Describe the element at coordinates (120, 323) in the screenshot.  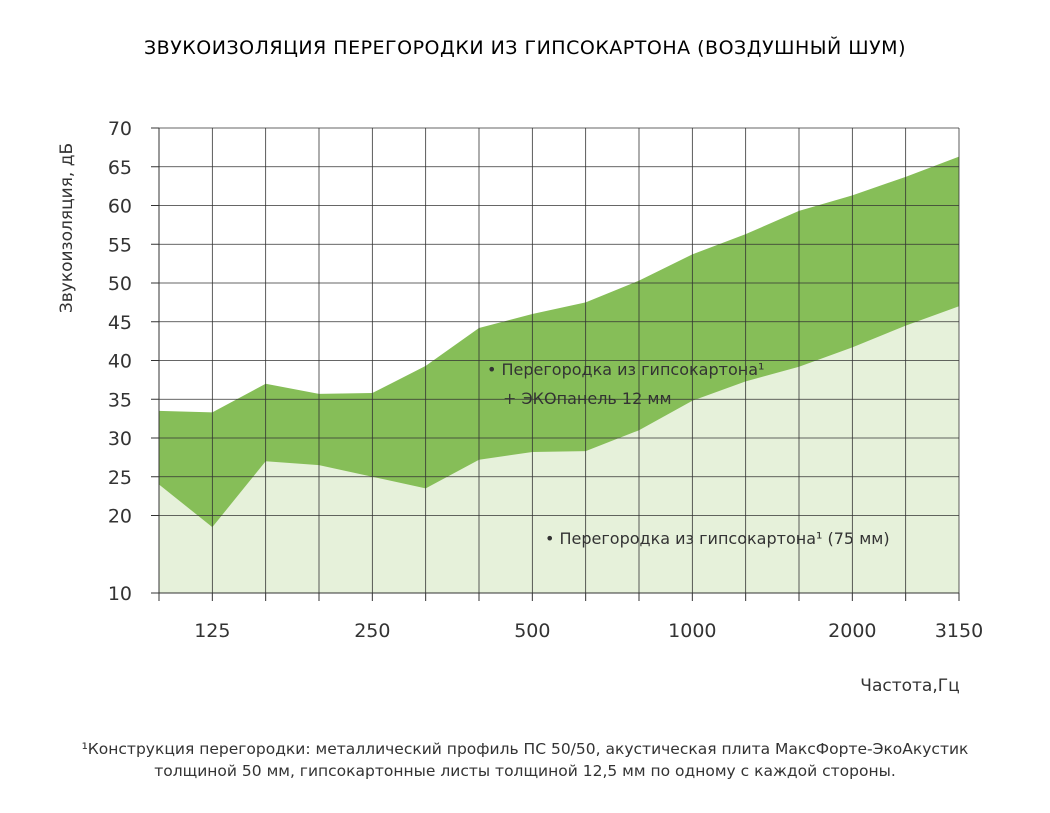
I see `y-tick-label: 45` at that location.